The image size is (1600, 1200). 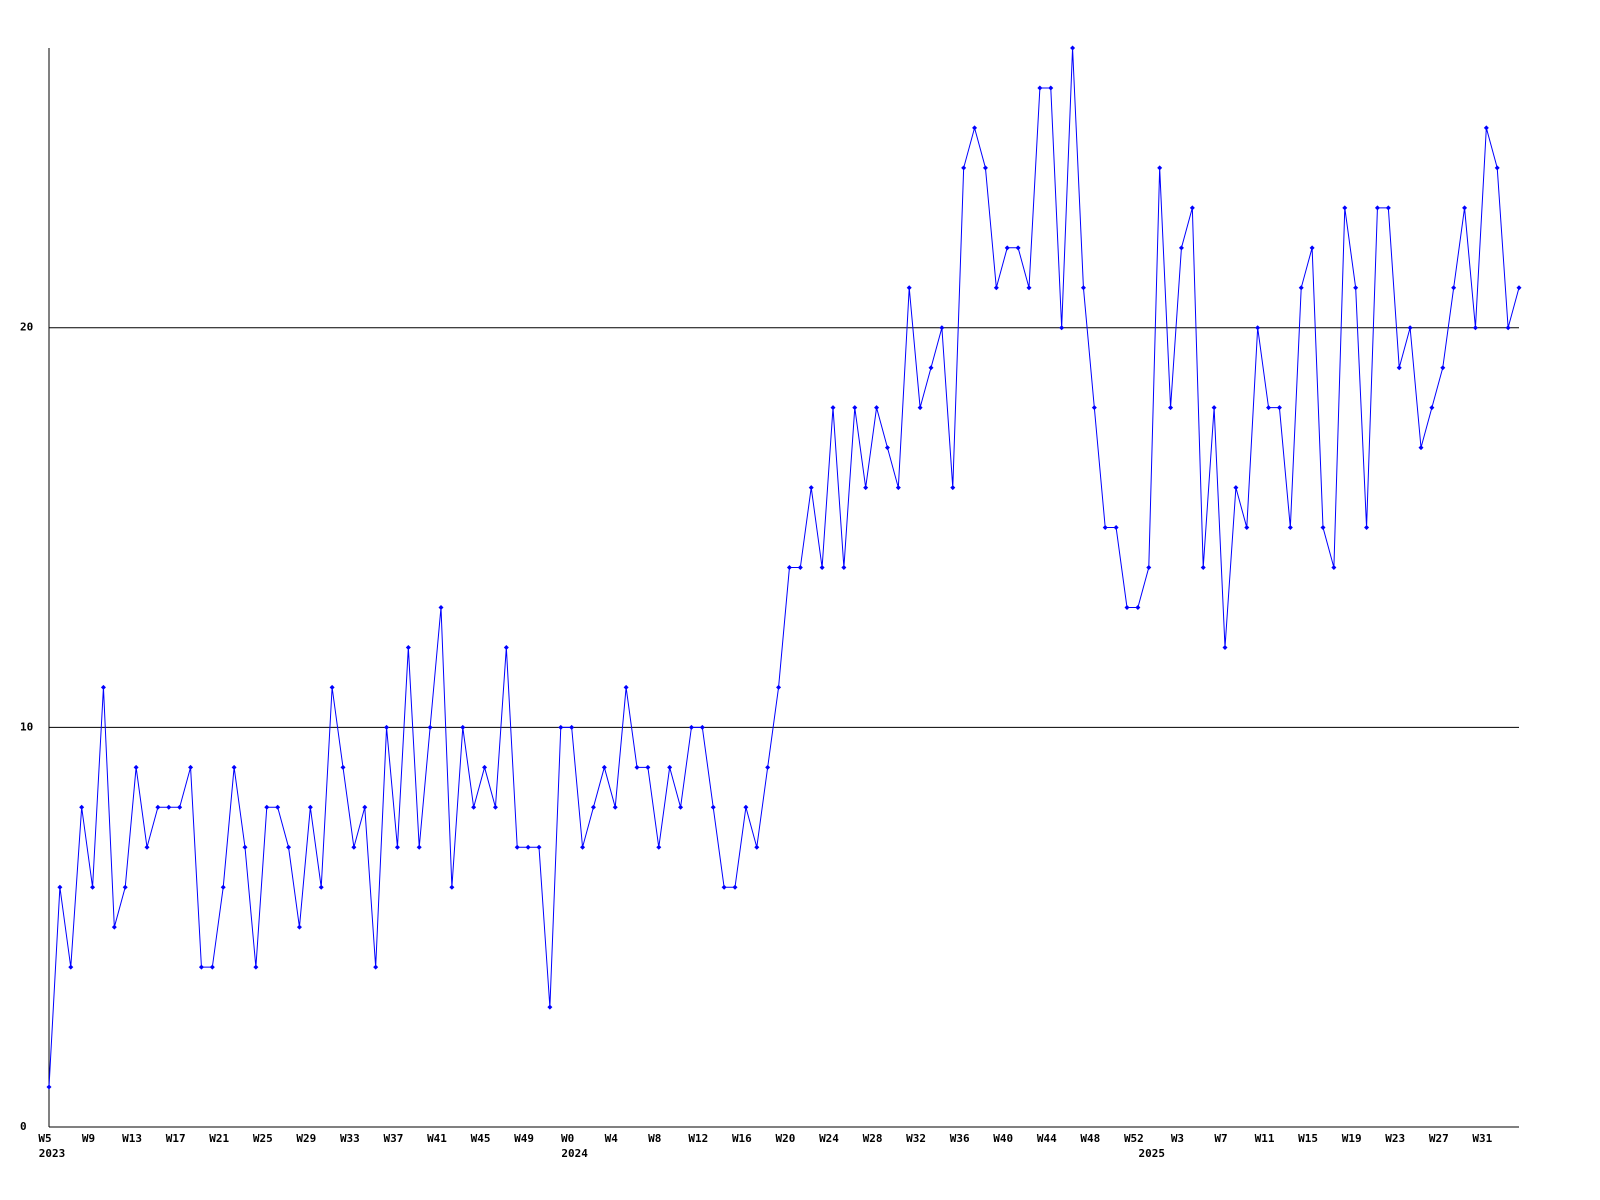 What do you see at coordinates (350, 1138) in the screenshot?
I see `x-tick-label: W33` at bounding box center [350, 1138].